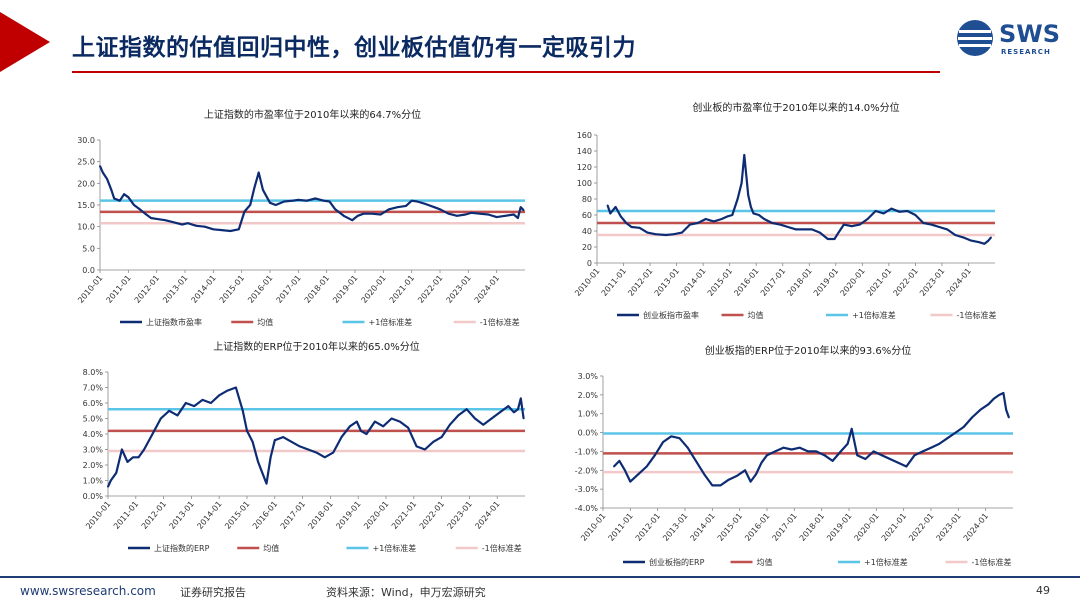 The height and width of the screenshot is (608, 1080). Describe the element at coordinates (88, 270) in the screenshot. I see `y-tick-label: 0.0` at that location.